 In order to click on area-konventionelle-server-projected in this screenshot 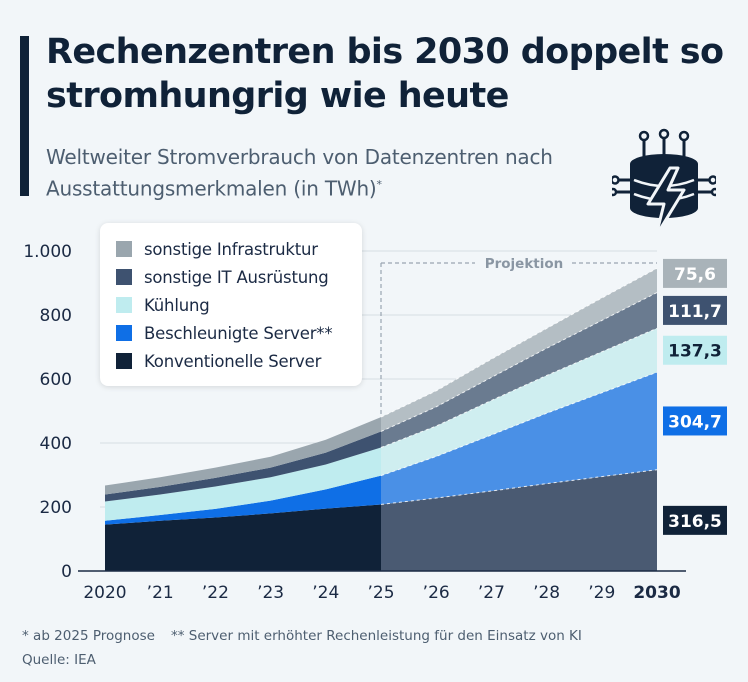, I will do `click(519, 520)`.